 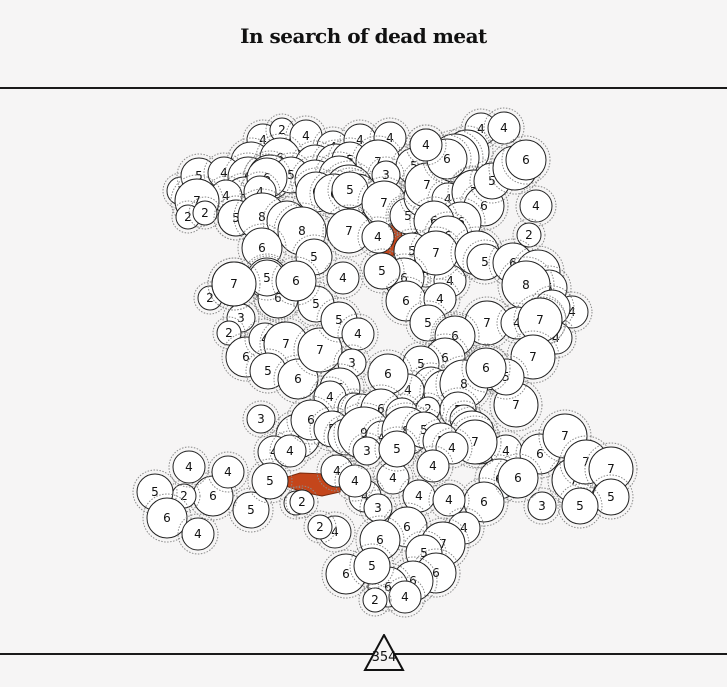 I want to click on vulture-circle: 3, so click(x=542, y=506).